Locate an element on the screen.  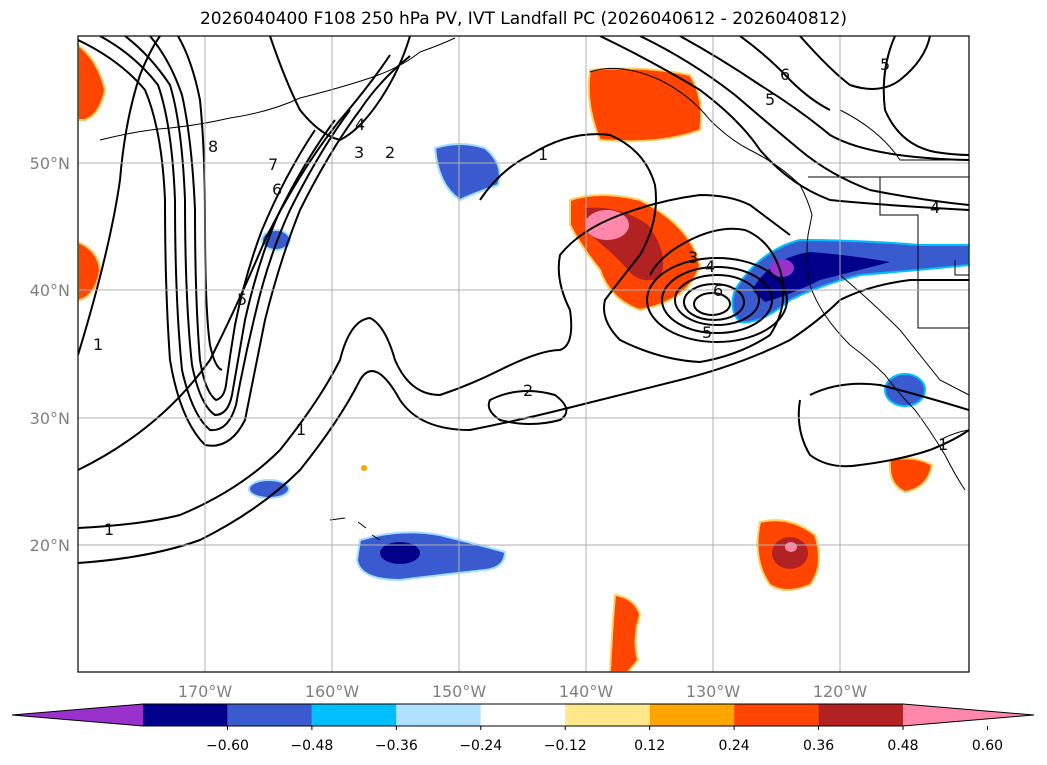
colorbar-extension-high is located at coordinates (968, 715).